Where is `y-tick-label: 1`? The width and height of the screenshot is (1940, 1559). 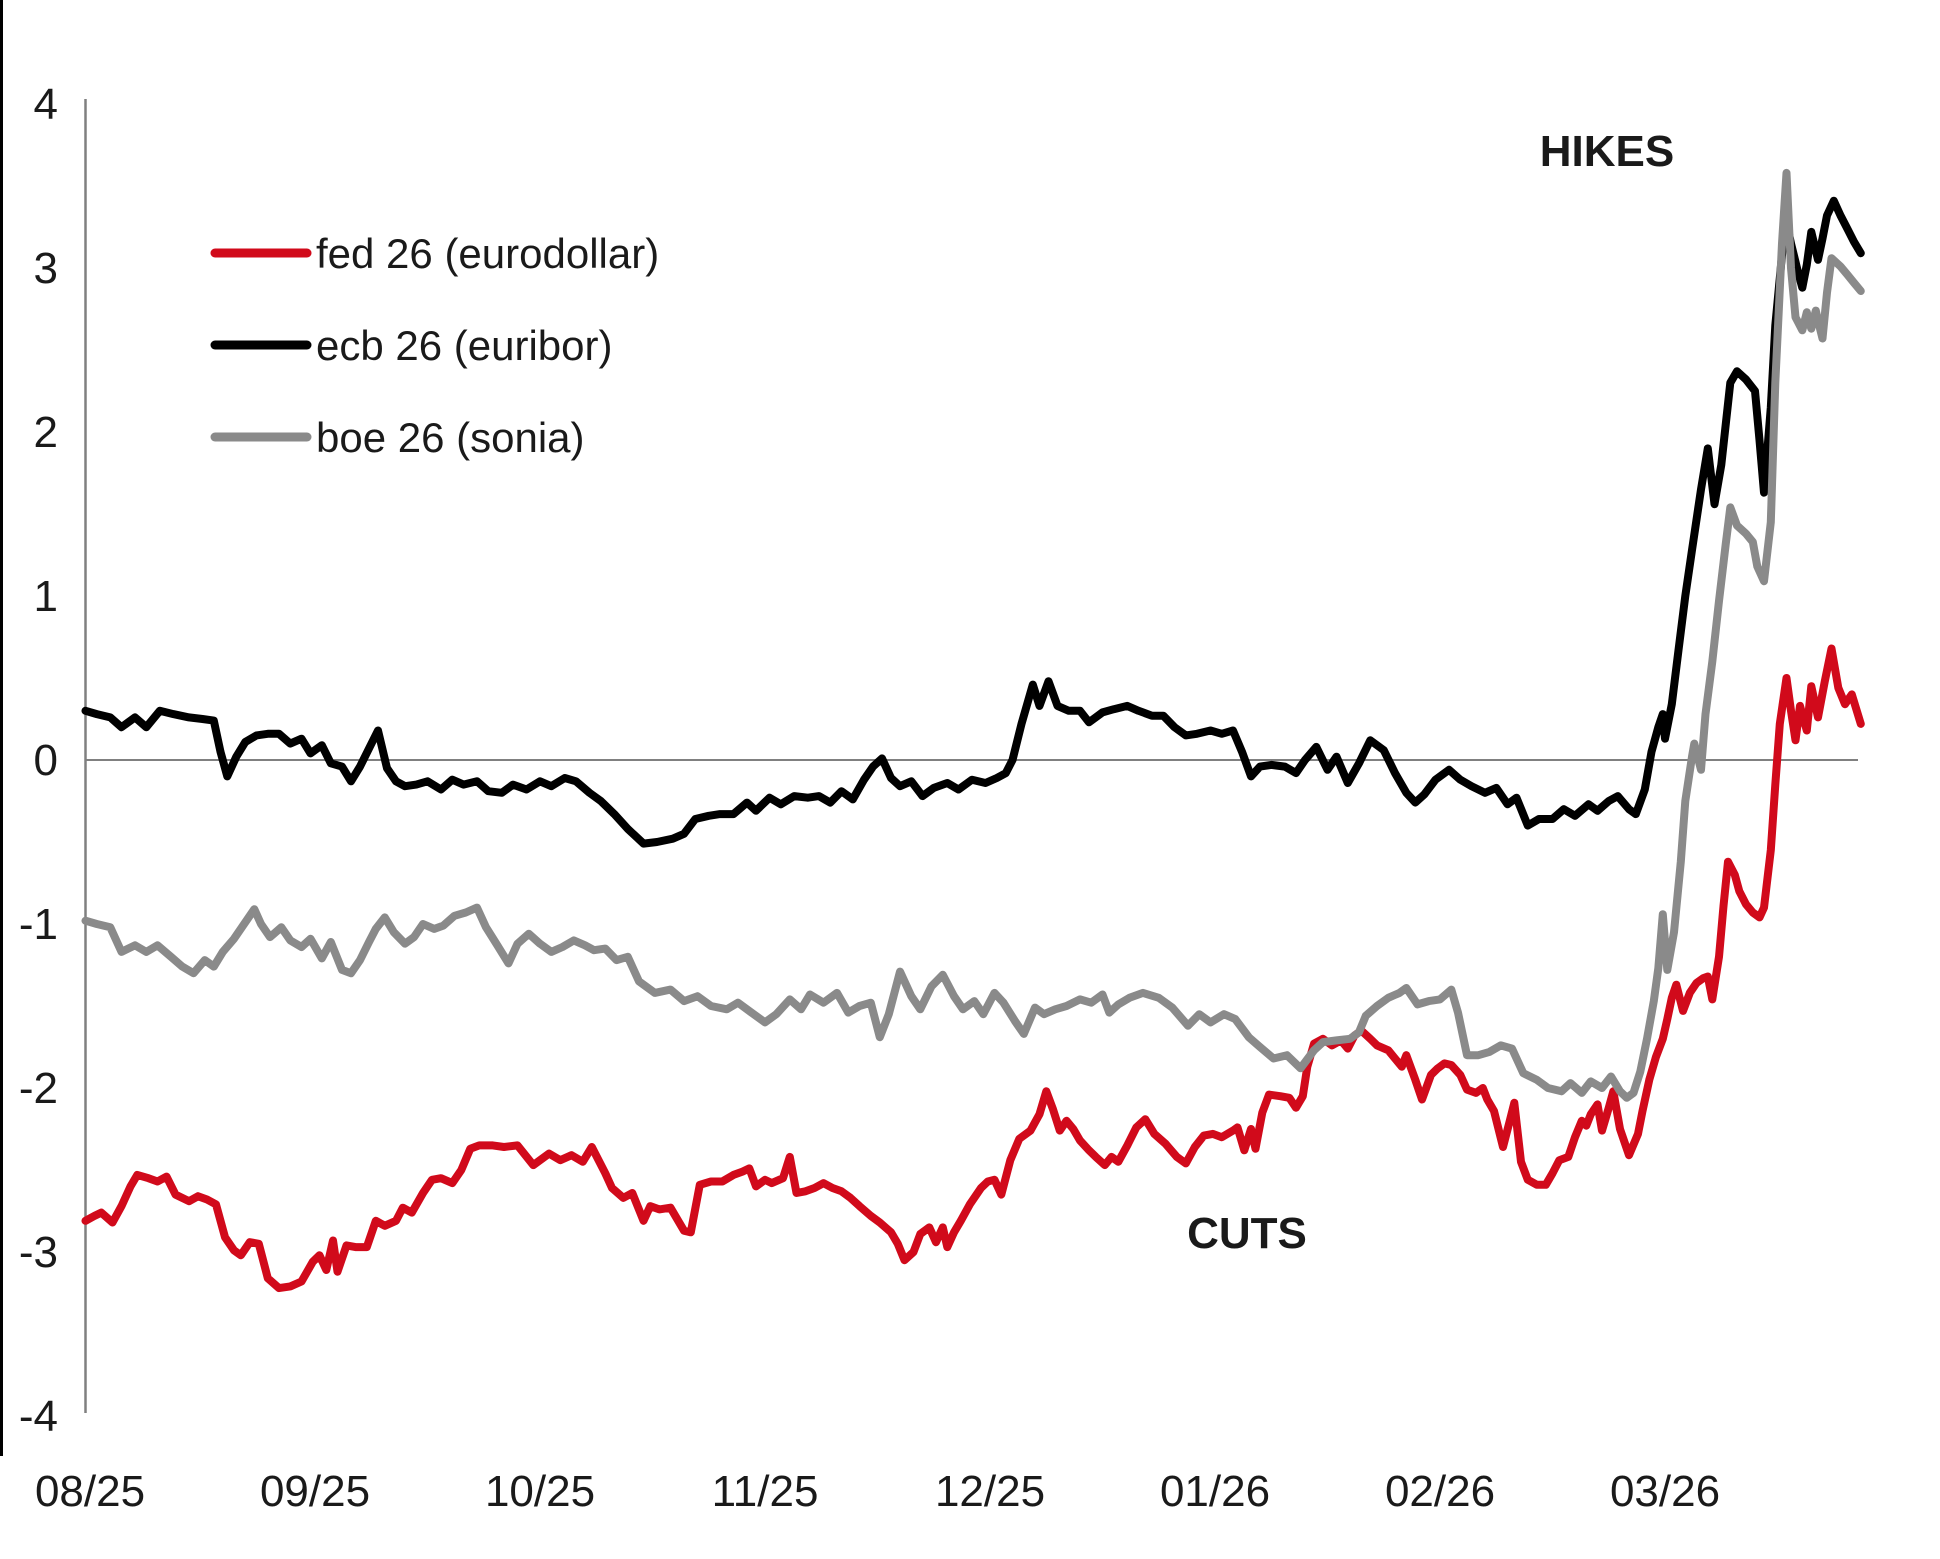
y-tick-label: 1 is located at coordinates (46, 596).